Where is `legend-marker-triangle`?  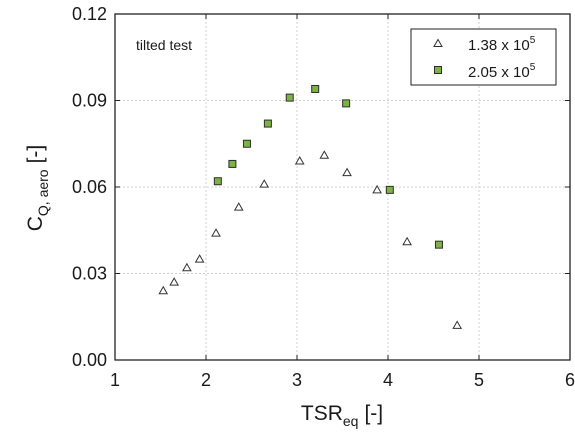 legend-marker-triangle is located at coordinates (438, 42).